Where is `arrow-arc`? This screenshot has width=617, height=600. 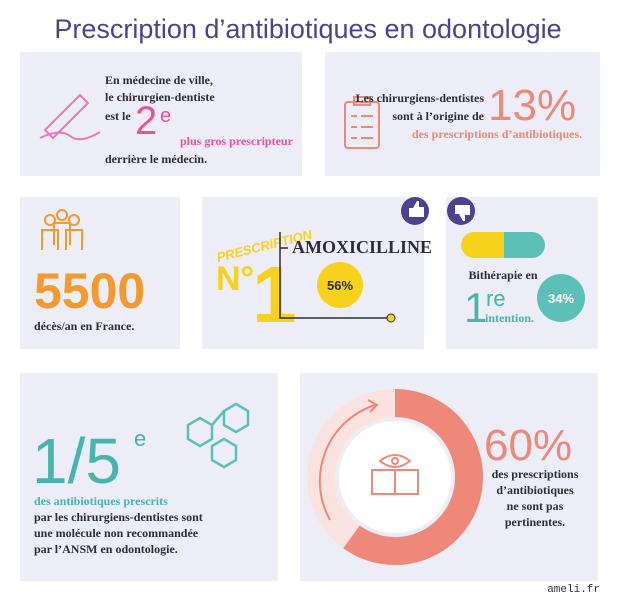 arrow-arc is located at coordinates (347, 462).